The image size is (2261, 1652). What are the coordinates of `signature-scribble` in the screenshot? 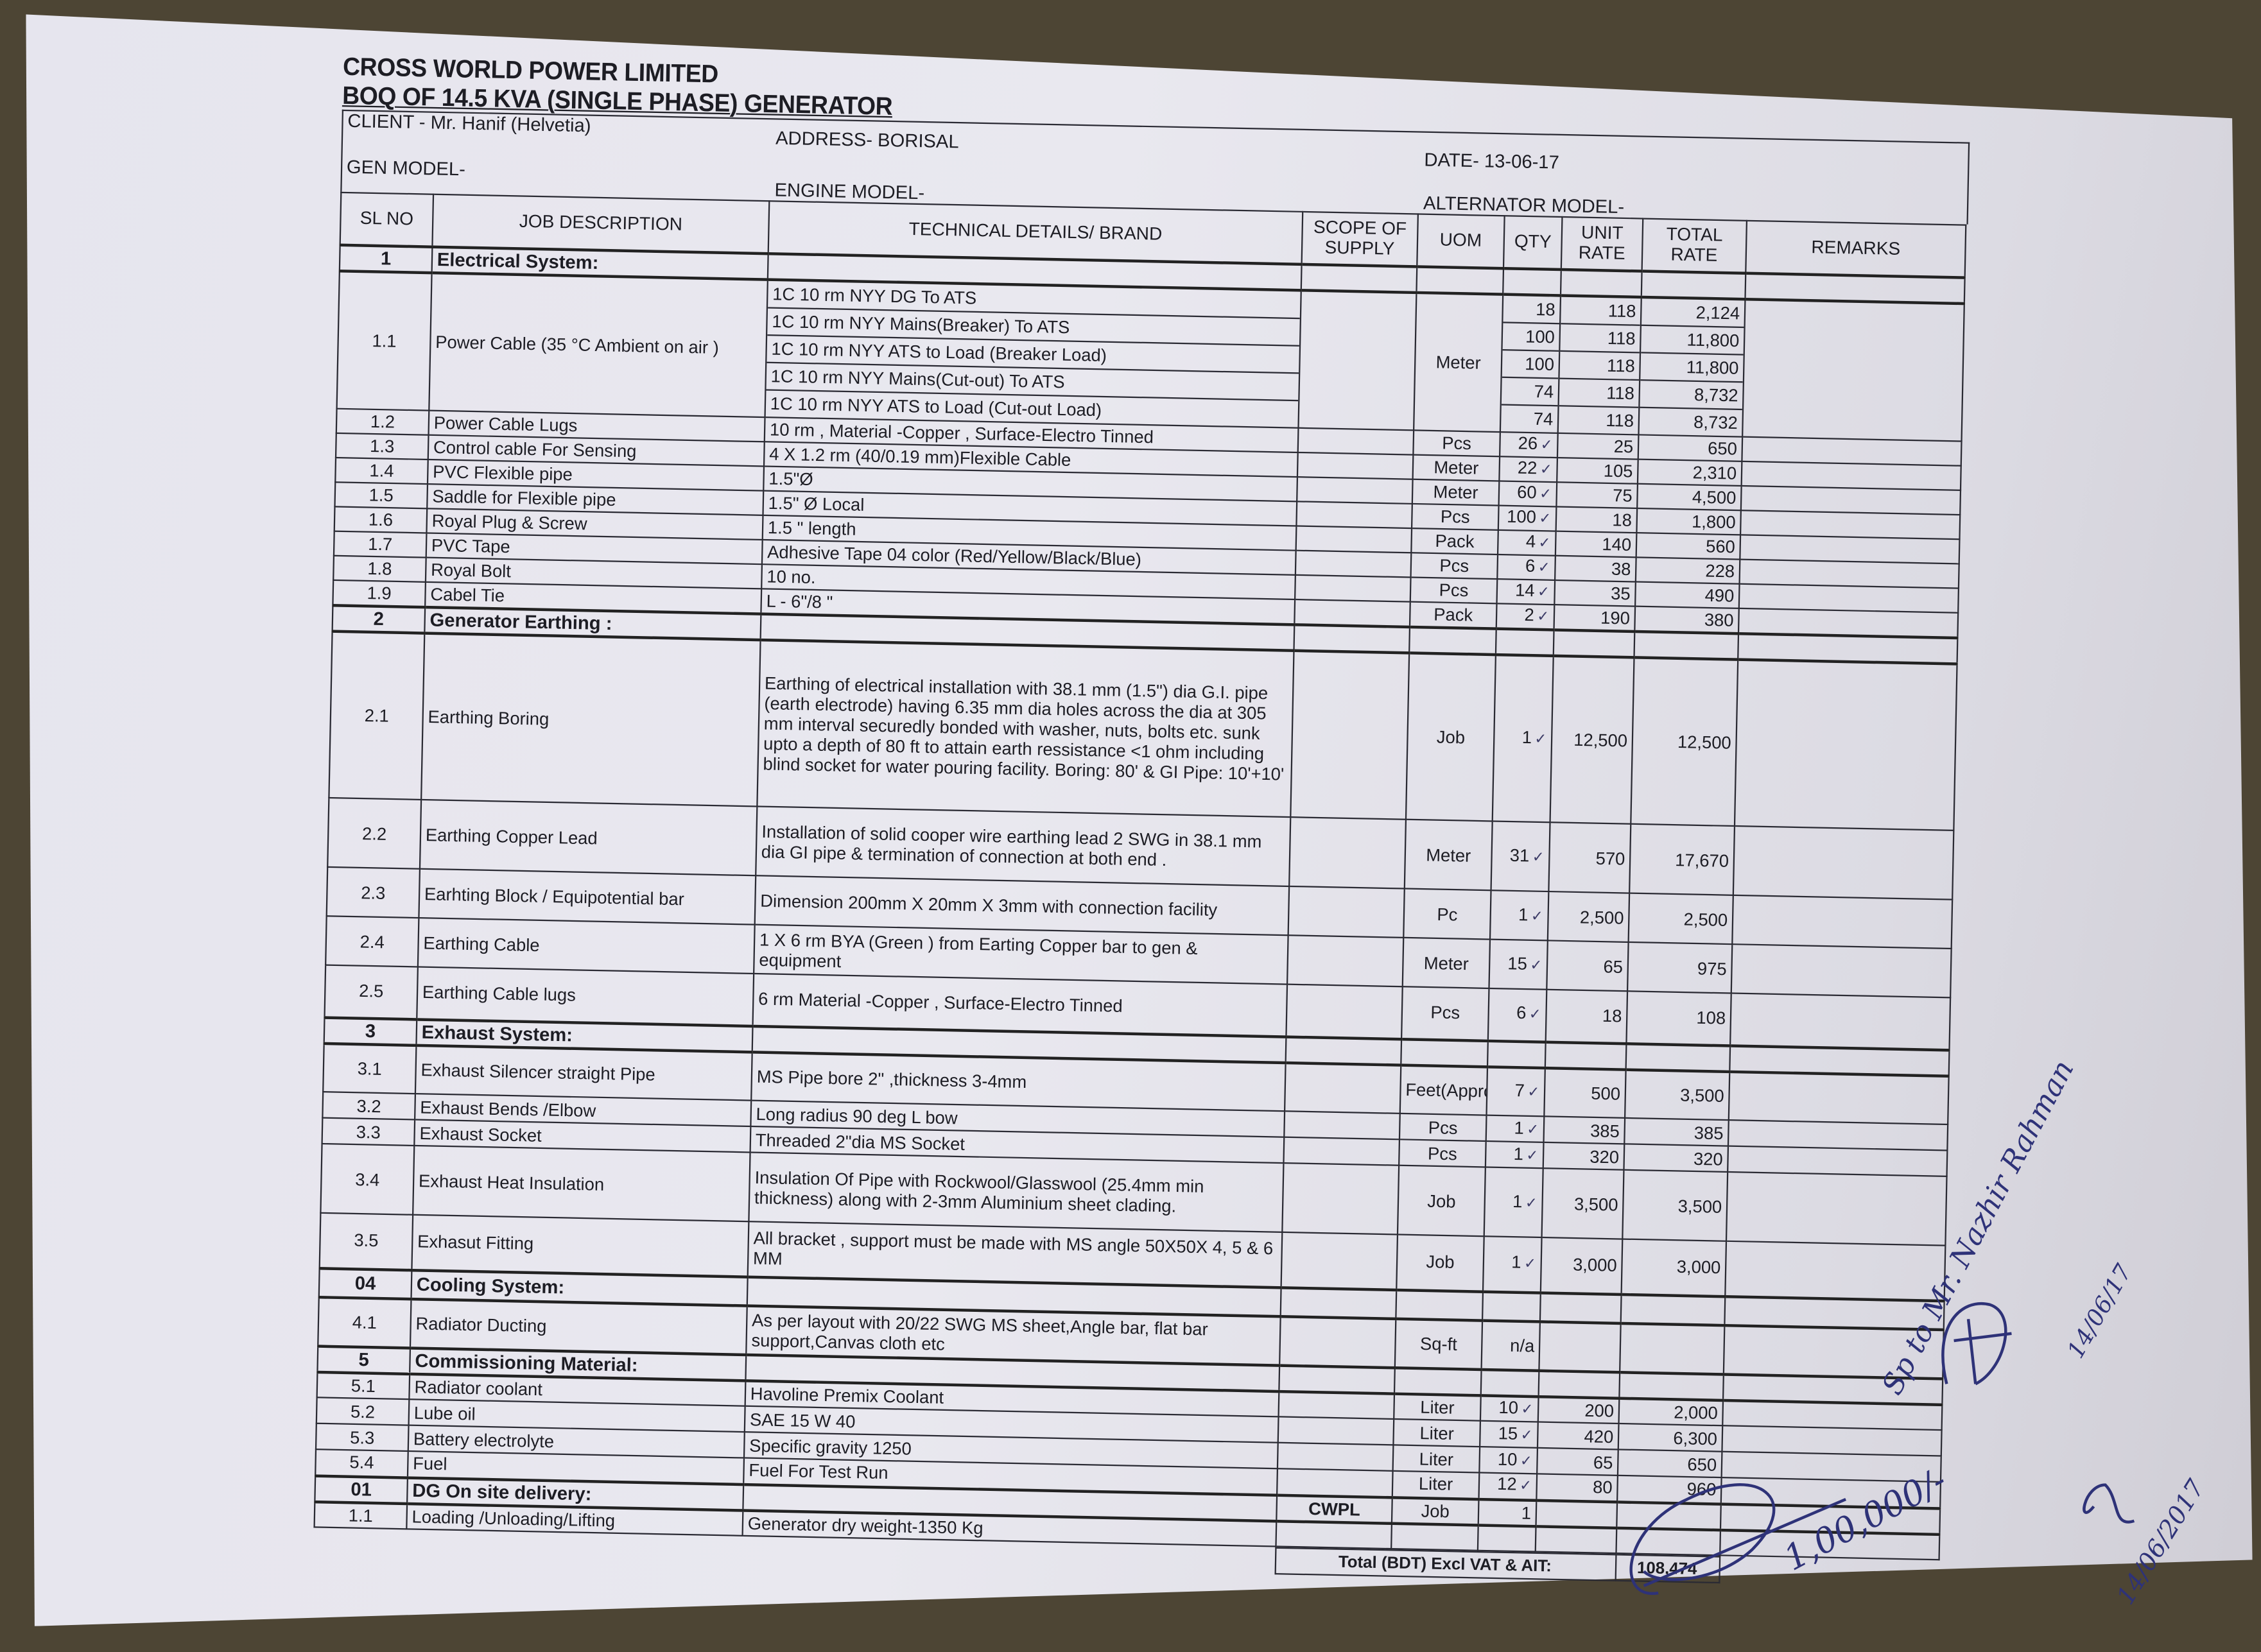 It's located at (2109, 1503).